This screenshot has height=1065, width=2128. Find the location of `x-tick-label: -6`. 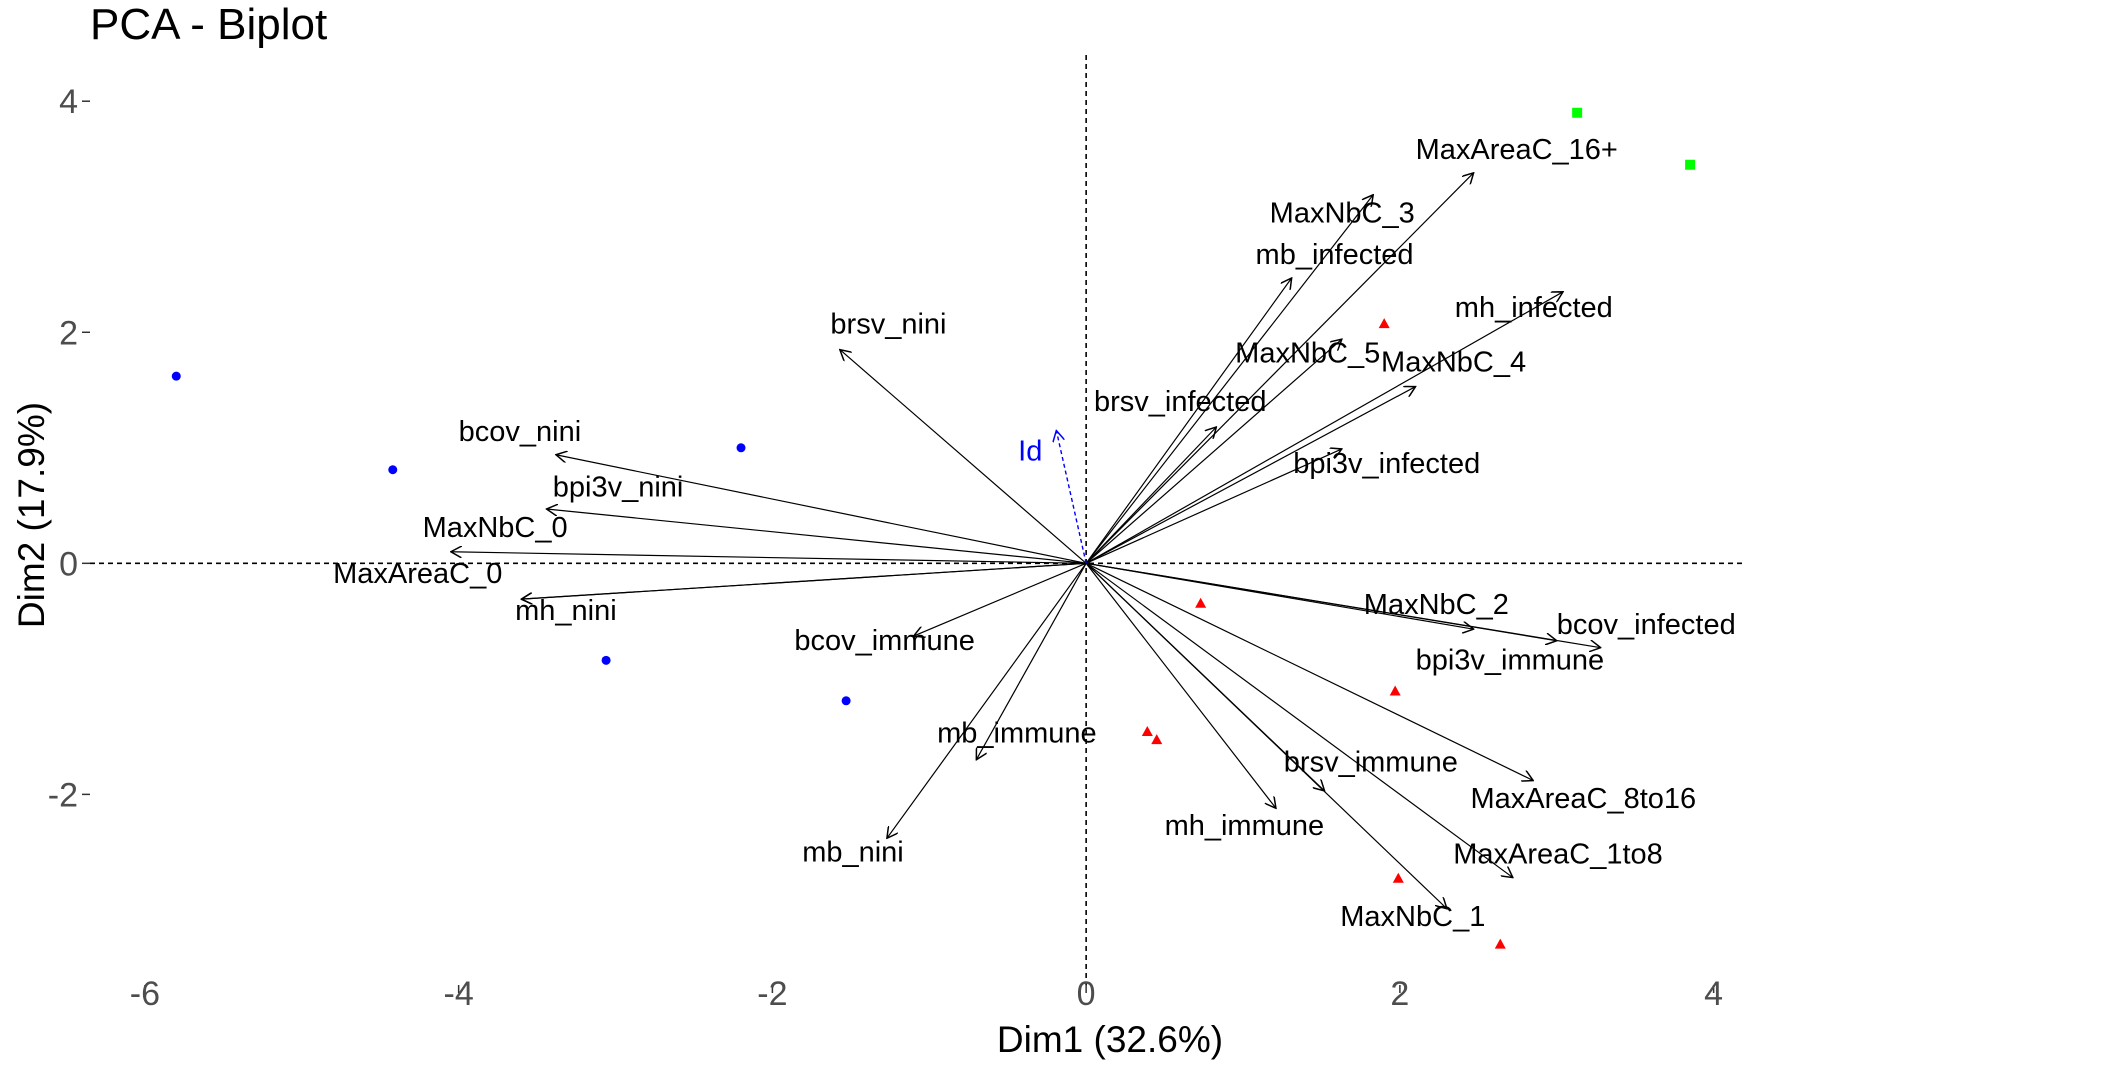

x-tick-label: -6 is located at coordinates (145, 994).